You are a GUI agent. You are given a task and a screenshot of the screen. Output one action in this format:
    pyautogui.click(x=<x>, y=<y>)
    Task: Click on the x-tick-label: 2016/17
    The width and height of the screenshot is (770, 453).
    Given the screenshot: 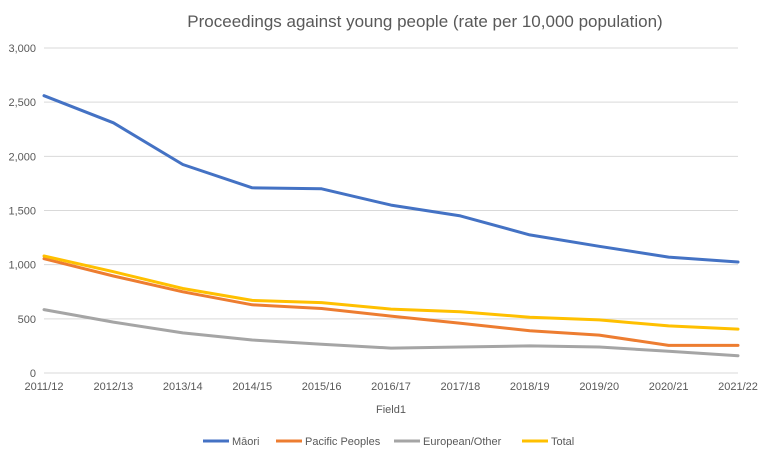 What is the action you would take?
    pyautogui.click(x=391, y=387)
    